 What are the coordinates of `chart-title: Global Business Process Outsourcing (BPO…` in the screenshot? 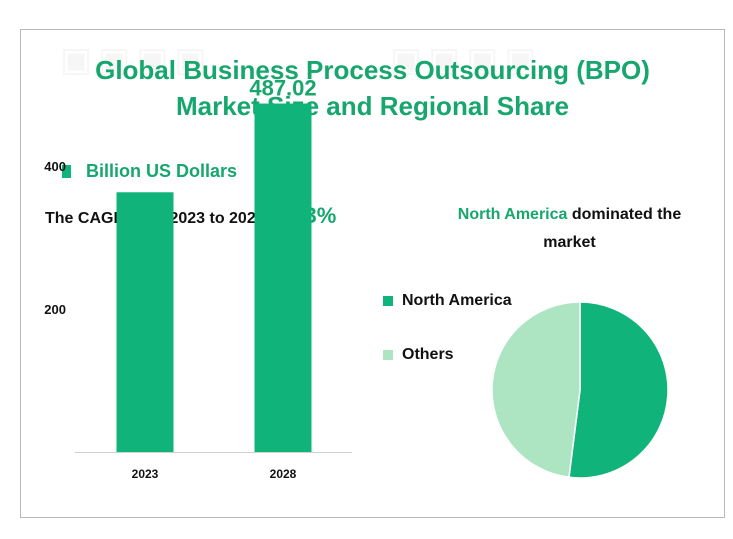 It's located at (372, 88).